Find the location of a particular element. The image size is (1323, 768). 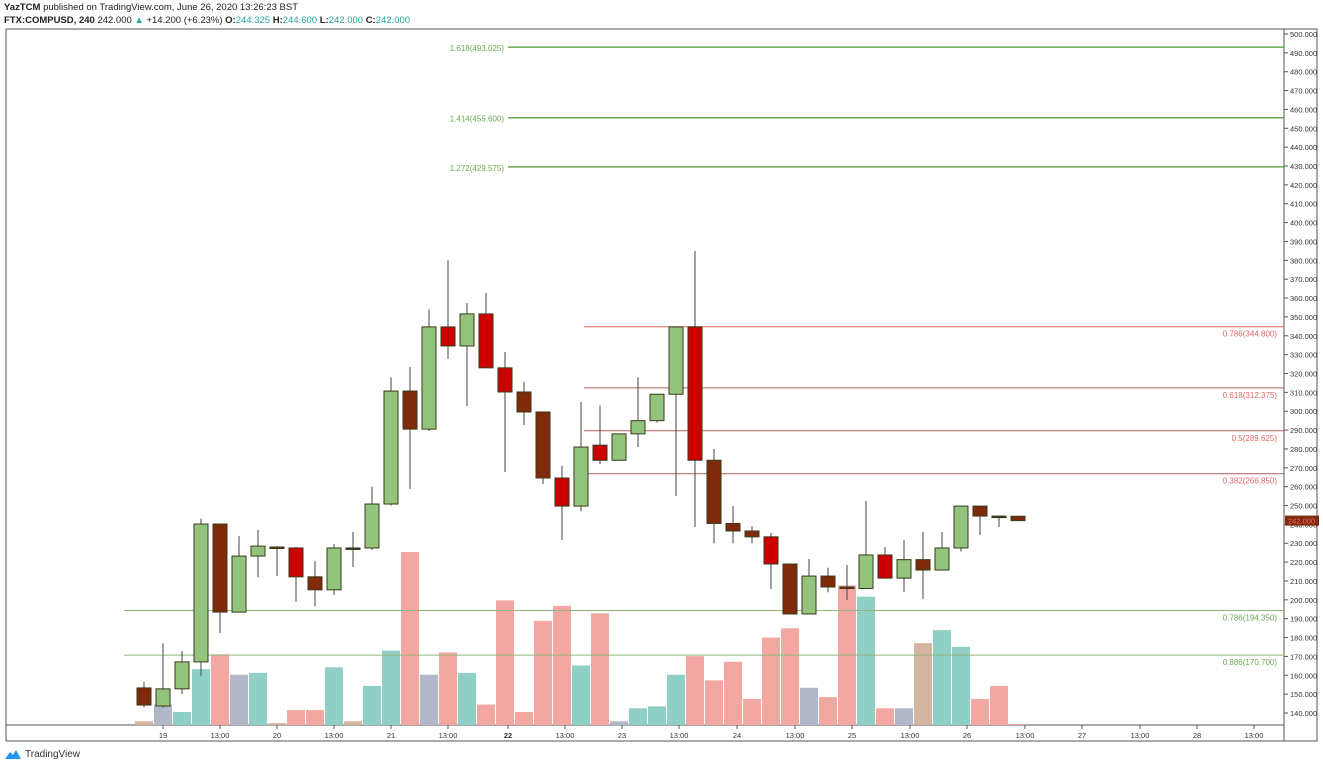

y-tick-label: 340.000 is located at coordinates (1303, 336).